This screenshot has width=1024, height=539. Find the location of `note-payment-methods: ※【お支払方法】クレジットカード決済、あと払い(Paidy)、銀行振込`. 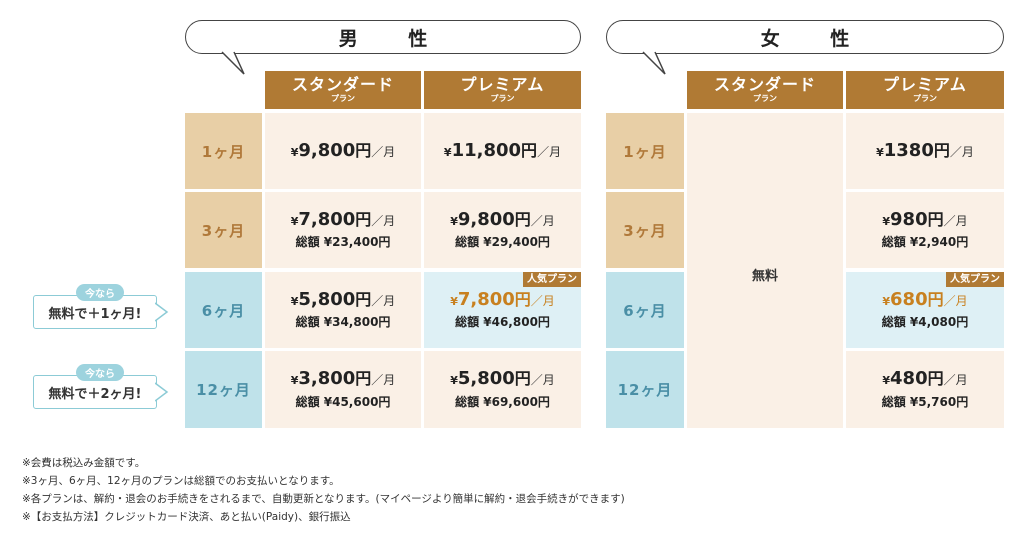

note-payment-methods: ※【お支払方法】クレジットカード決済、あと払い(Paidy)、銀行振込 is located at coordinates (186, 517).